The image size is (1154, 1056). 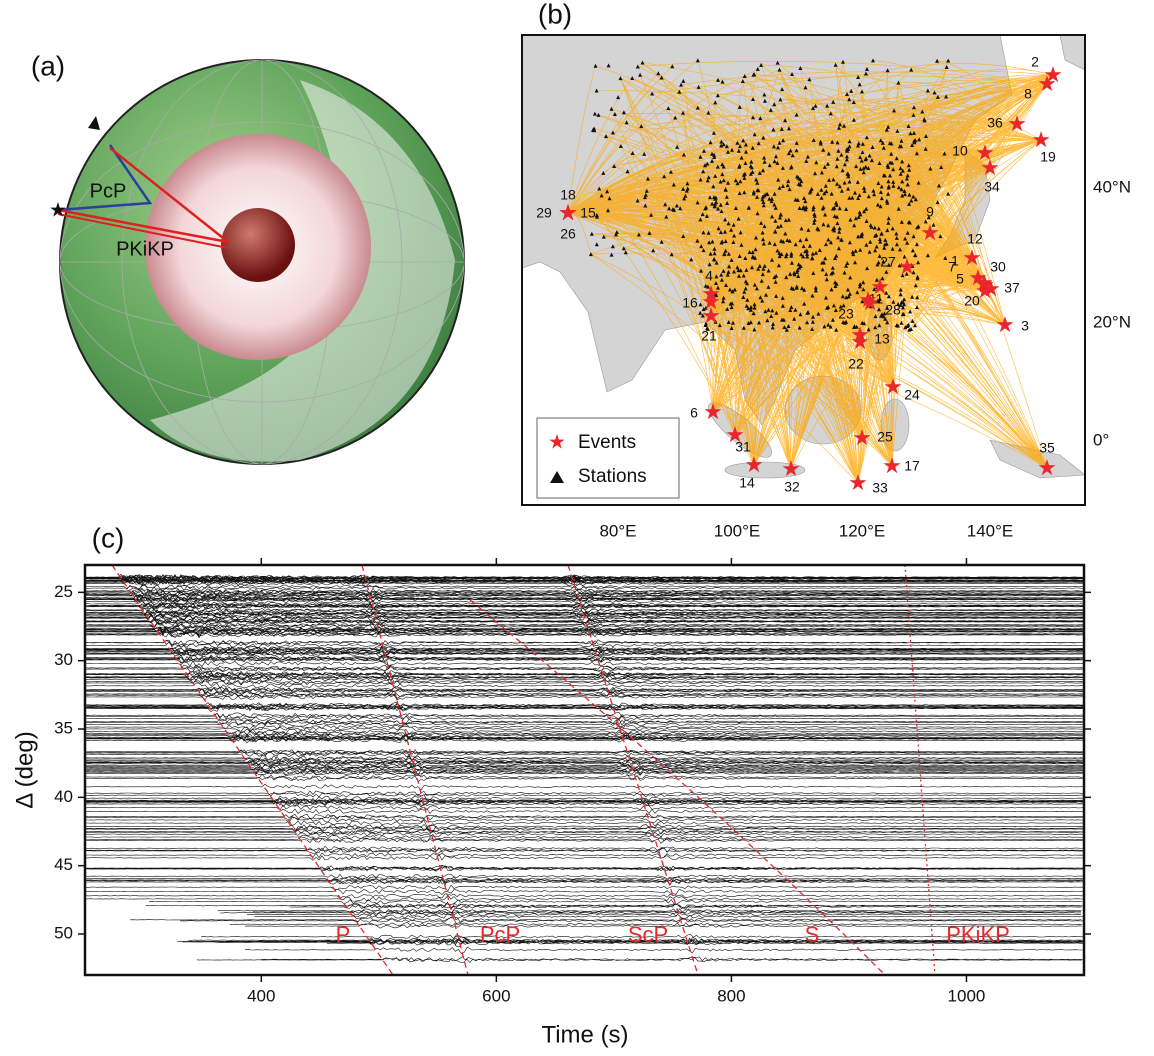 What do you see at coordinates (812, 934) in the screenshot?
I see `phase-label: S` at bounding box center [812, 934].